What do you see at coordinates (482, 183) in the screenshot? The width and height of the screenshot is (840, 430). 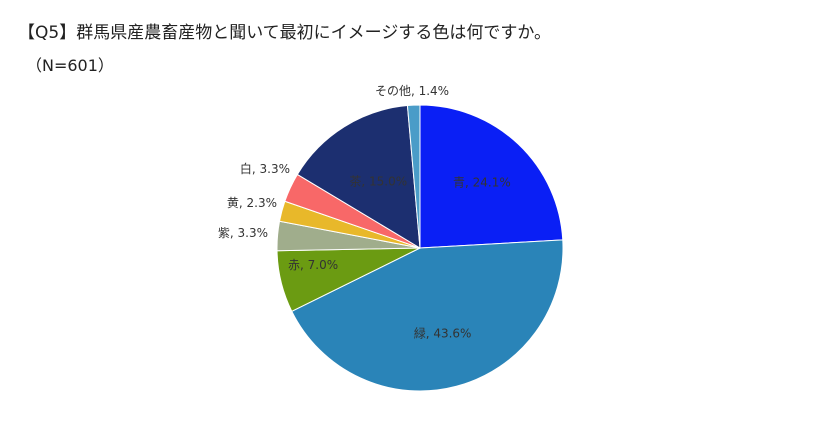 I see `slice-label-0: 青, 24.1%` at bounding box center [482, 183].